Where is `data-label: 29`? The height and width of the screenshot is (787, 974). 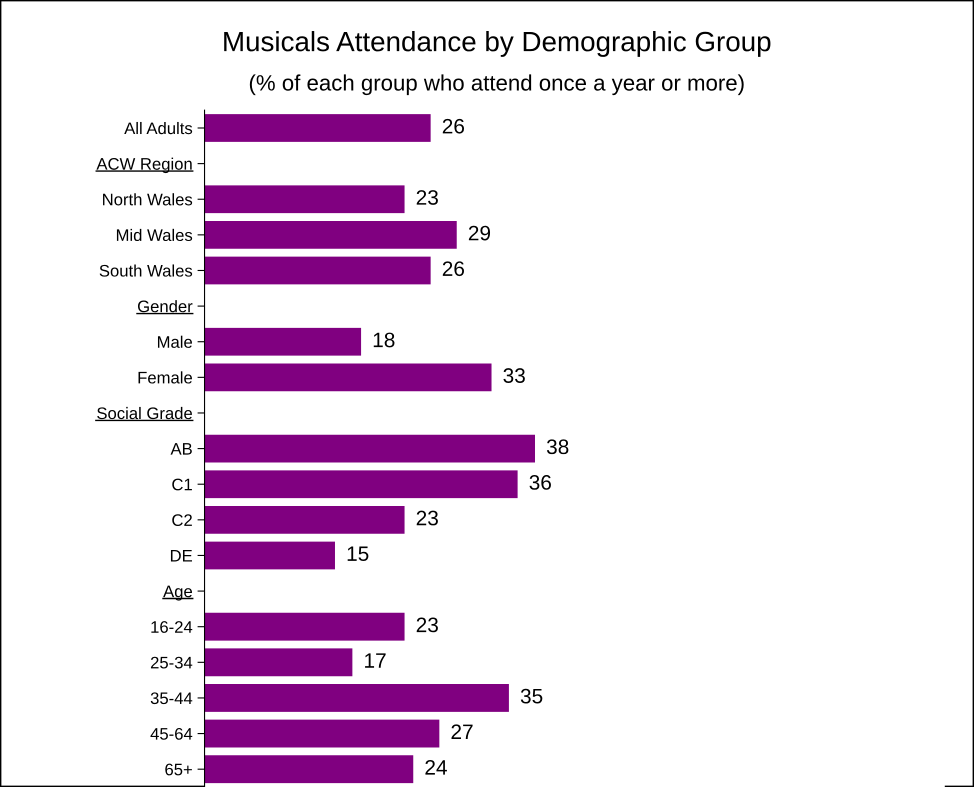 data-label: 29 is located at coordinates (479, 233).